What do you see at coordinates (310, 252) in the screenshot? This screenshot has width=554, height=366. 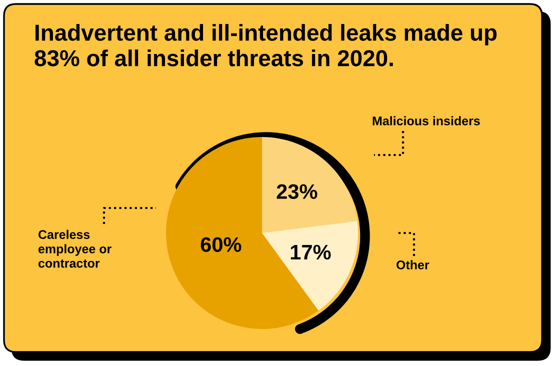 I see `data-label: 17%` at bounding box center [310, 252].